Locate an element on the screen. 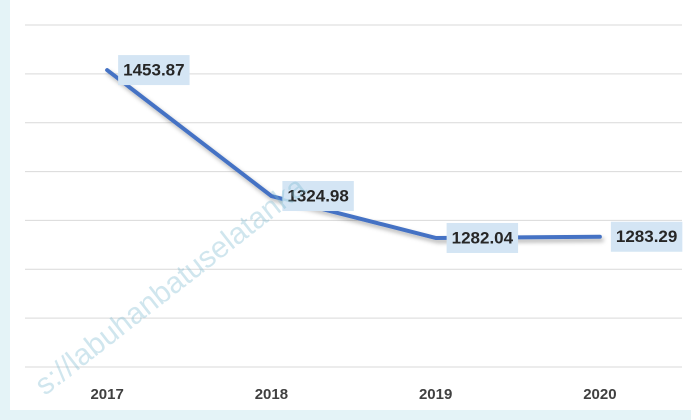  data-label: 1283.29 is located at coordinates (646, 236).